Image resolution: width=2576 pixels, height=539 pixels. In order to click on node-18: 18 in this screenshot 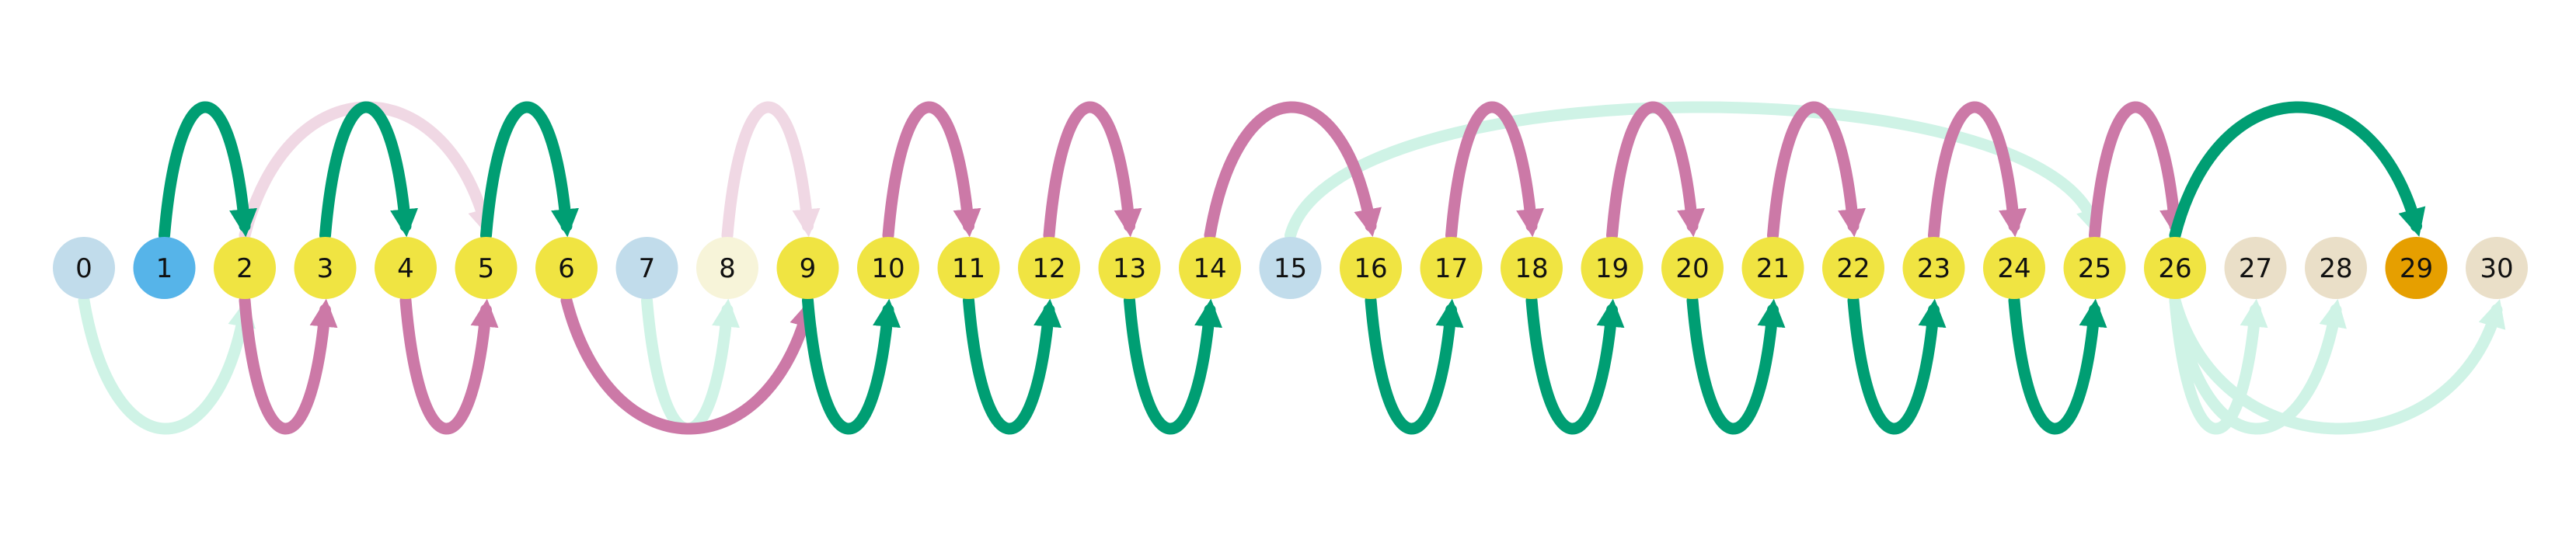, I will do `click(1532, 268)`.